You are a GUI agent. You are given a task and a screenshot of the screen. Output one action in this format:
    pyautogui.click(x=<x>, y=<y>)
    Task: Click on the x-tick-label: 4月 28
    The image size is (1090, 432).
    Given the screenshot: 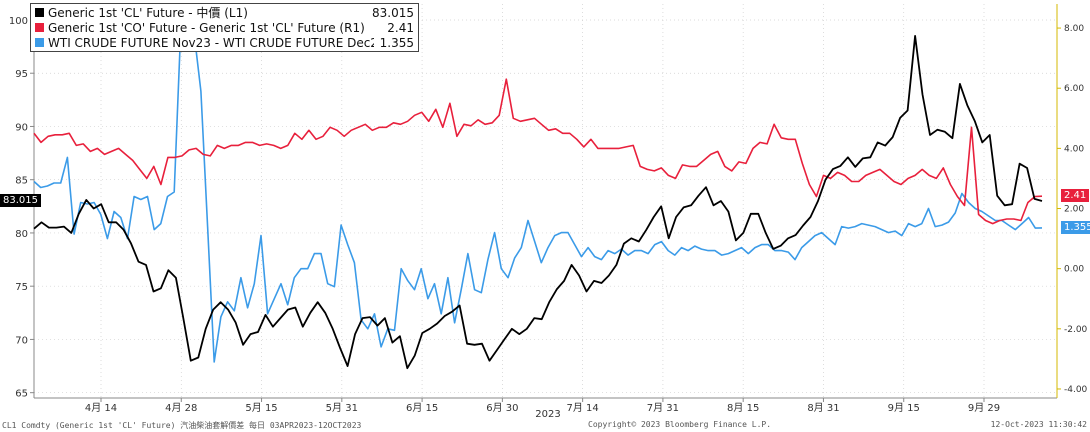 What is the action you would take?
    pyautogui.click(x=181, y=408)
    